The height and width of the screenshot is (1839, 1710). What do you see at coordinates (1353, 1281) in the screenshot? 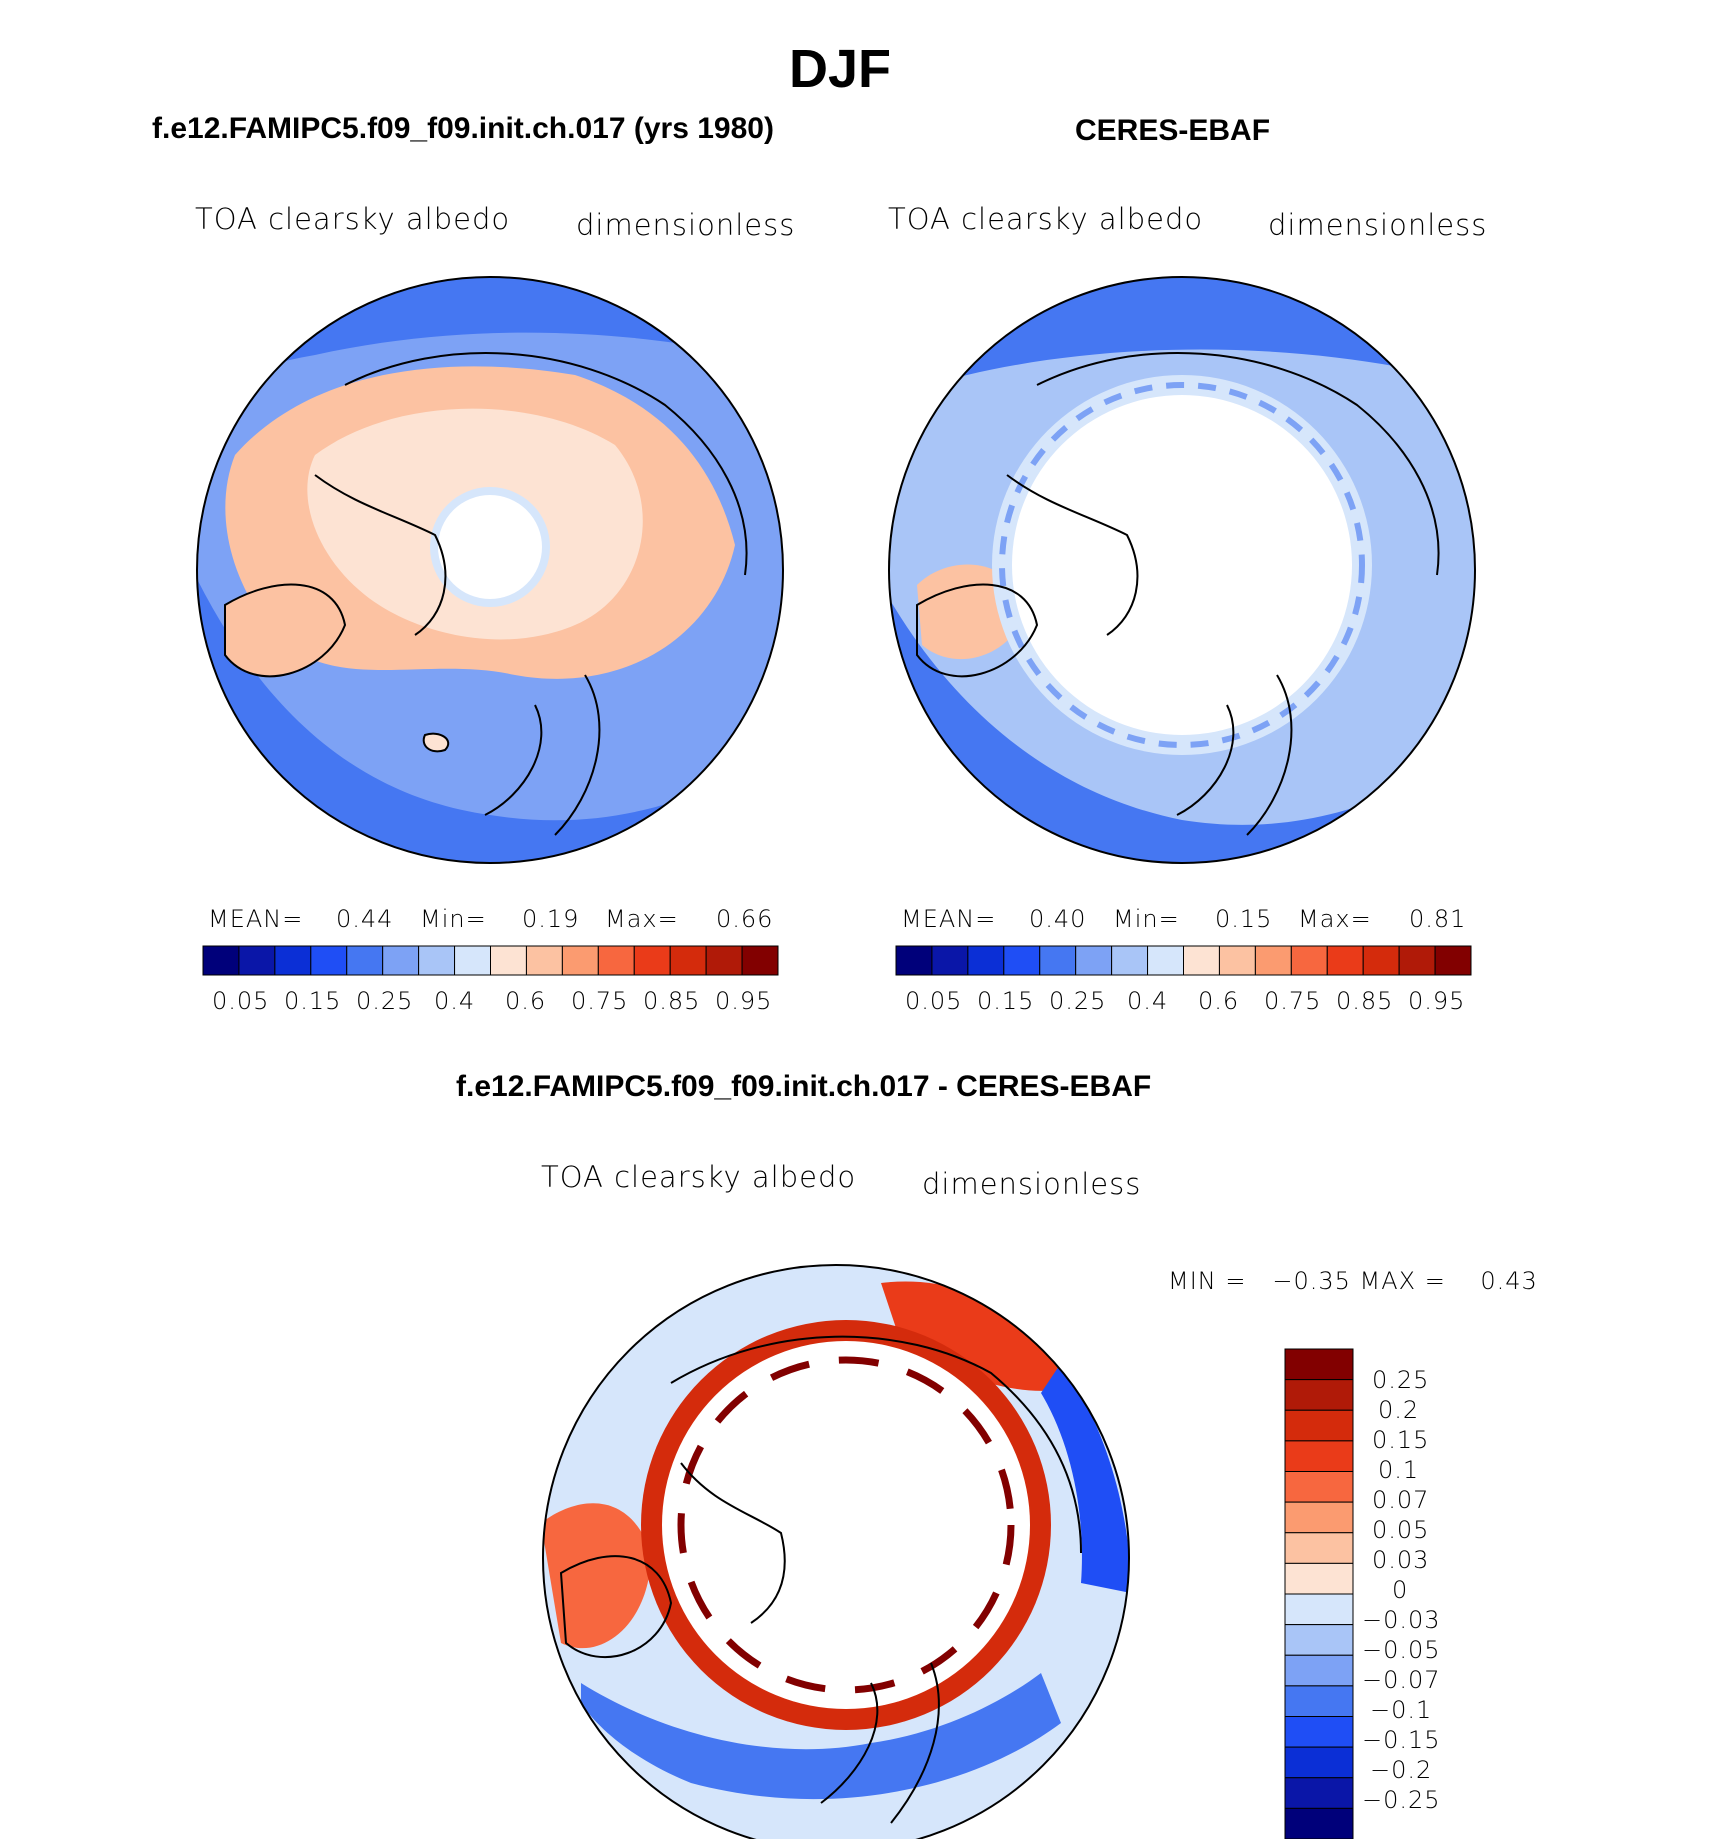
I see `difference-minmax: MIN = −0.35 MAX = 0.43` at bounding box center [1353, 1281].